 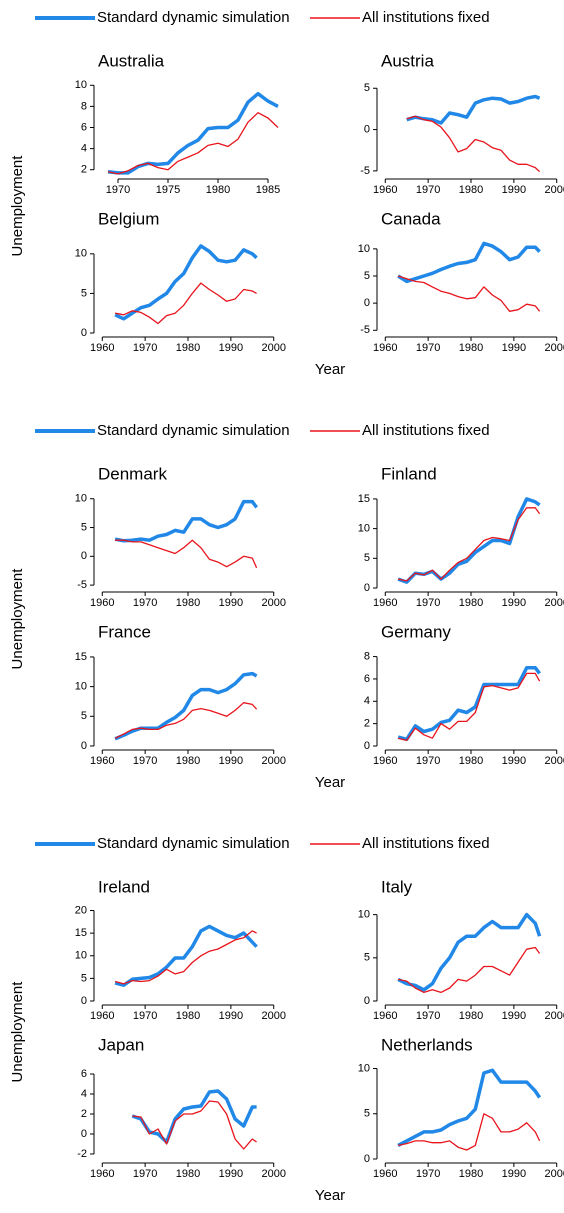 I want to click on y-tick-label: -5, so click(x=365, y=330).